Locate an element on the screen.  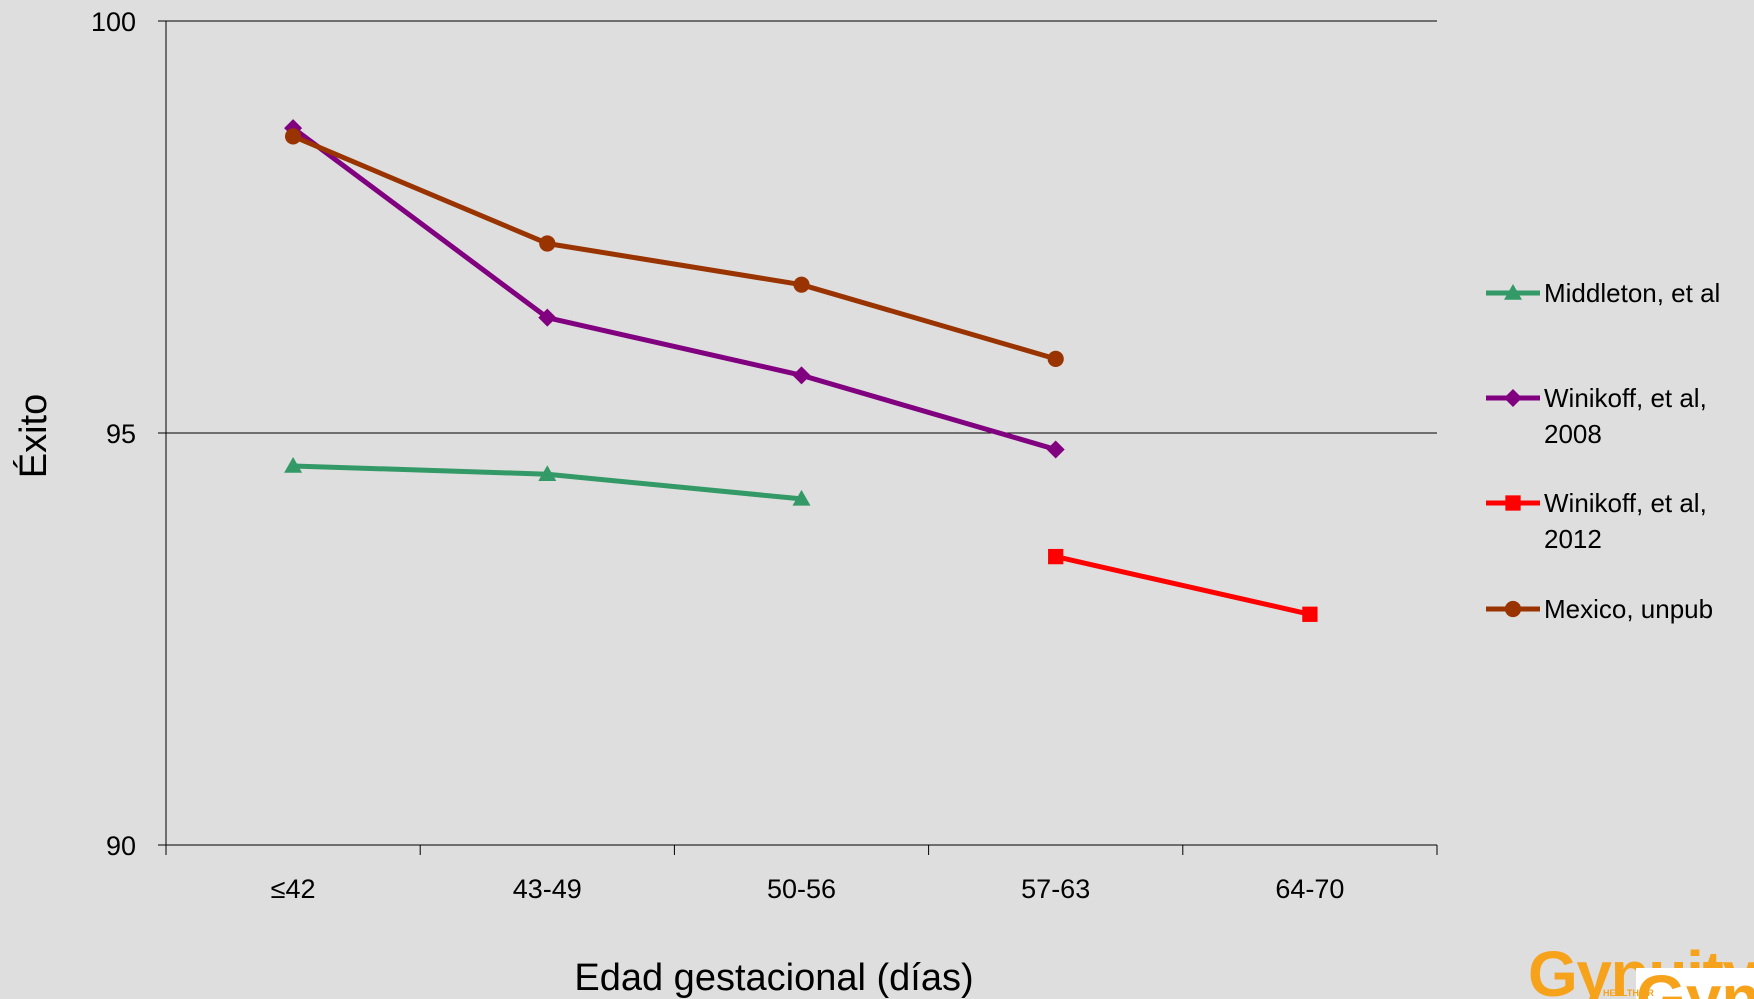
legend-item: Middleton, et al is located at coordinates (1603, 293).